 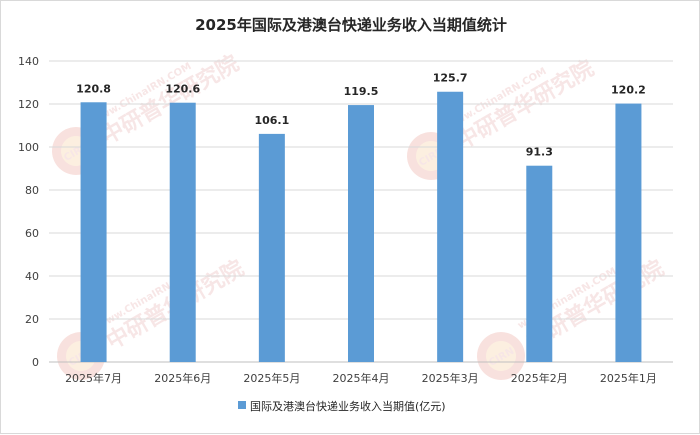 I want to click on data-label: 125.7, so click(x=450, y=78).